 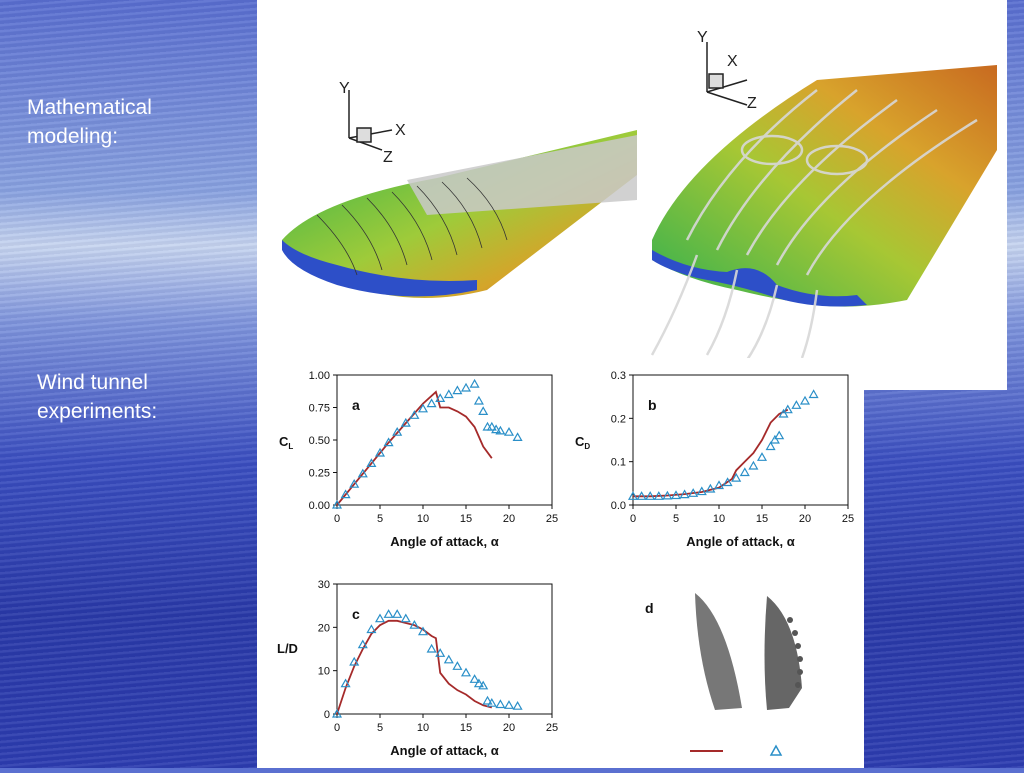 What do you see at coordinates (319, 441) in the screenshot?
I see `y-tick-label: 0.50` at bounding box center [319, 441].